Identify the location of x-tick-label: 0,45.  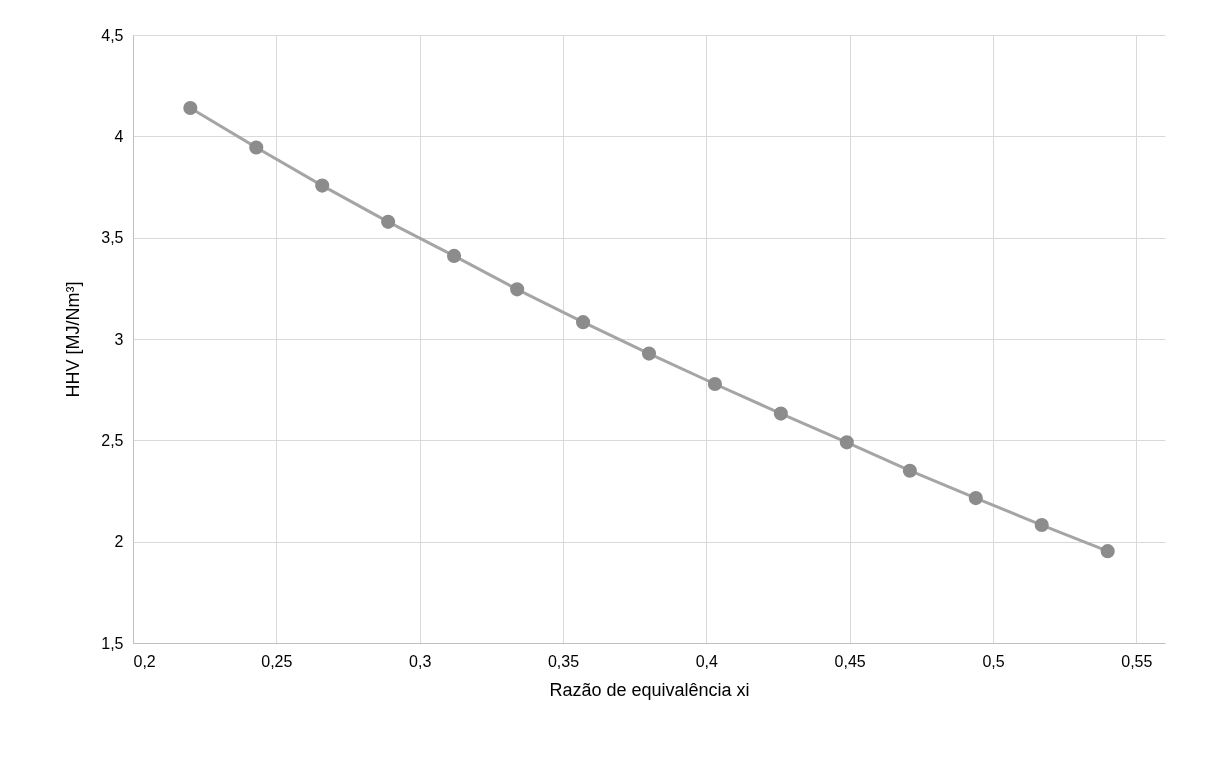
(850, 661).